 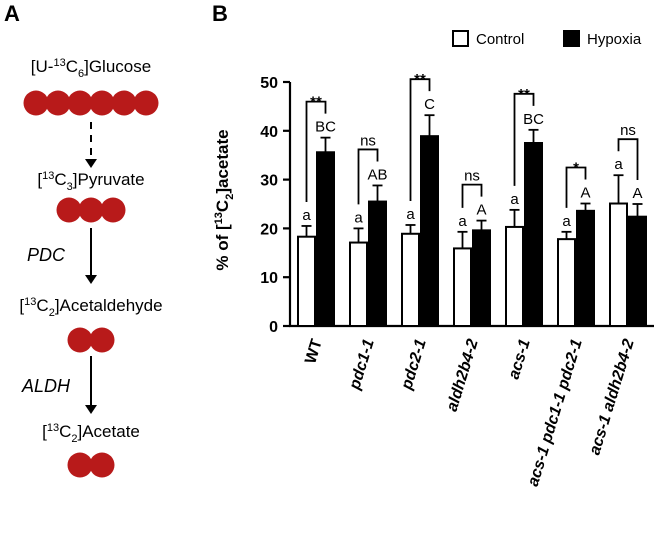 What do you see at coordinates (269, 132) in the screenshot?
I see `y-tick-label: 40` at bounding box center [269, 132].